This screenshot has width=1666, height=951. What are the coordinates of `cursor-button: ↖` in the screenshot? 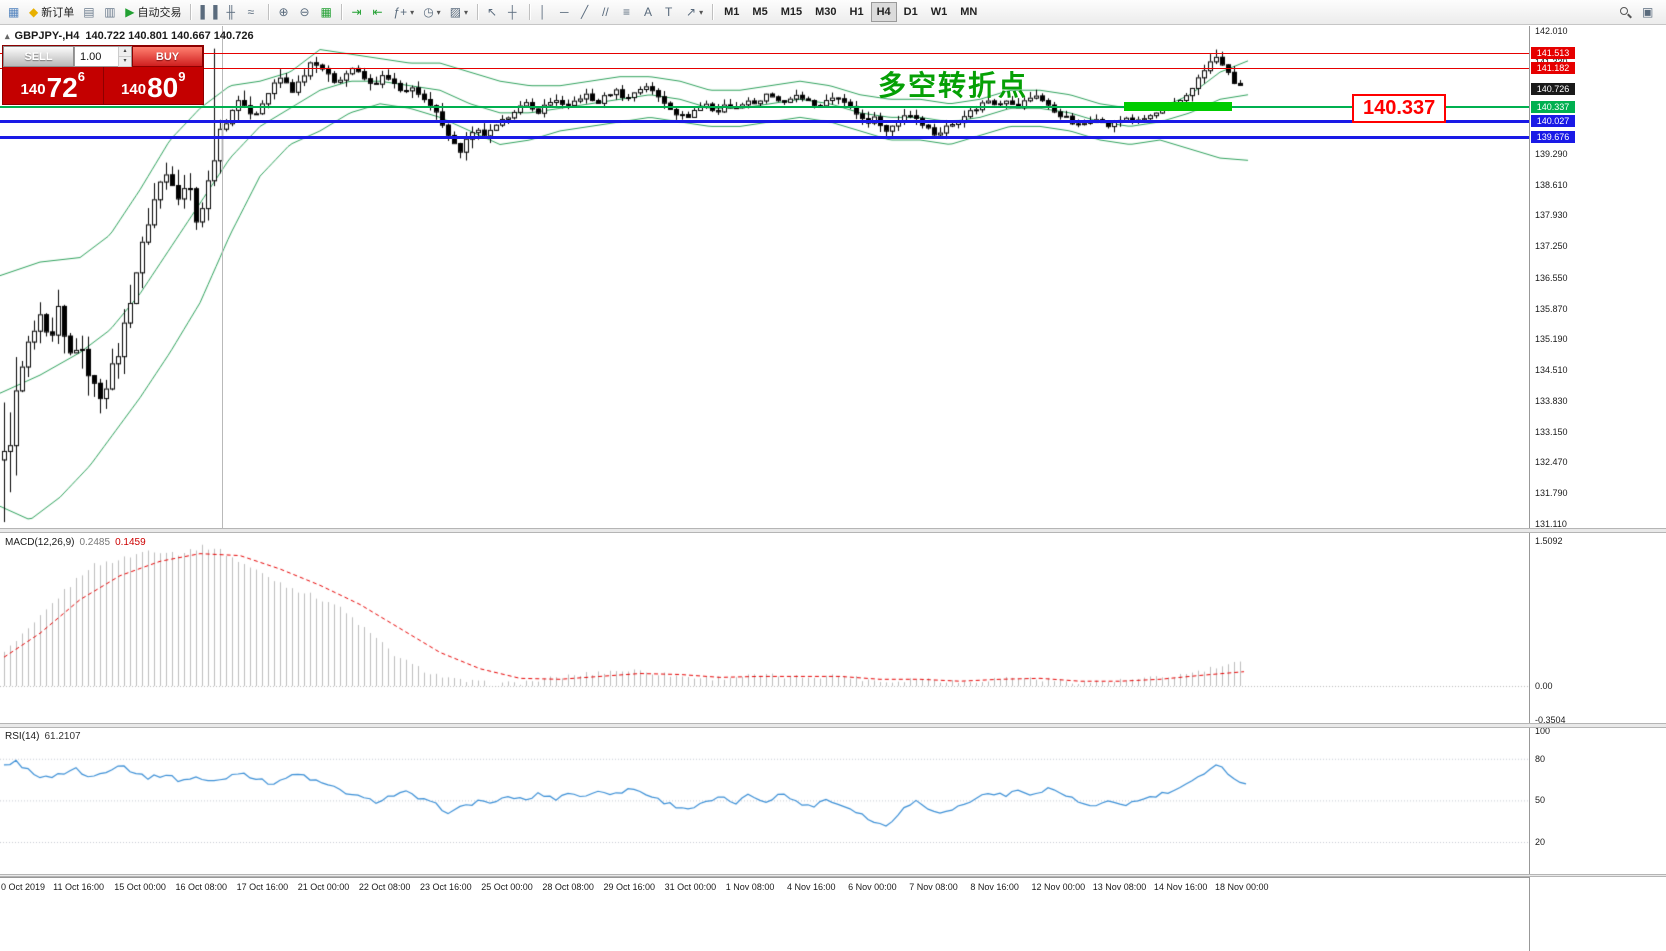 It's located at (493, 12).